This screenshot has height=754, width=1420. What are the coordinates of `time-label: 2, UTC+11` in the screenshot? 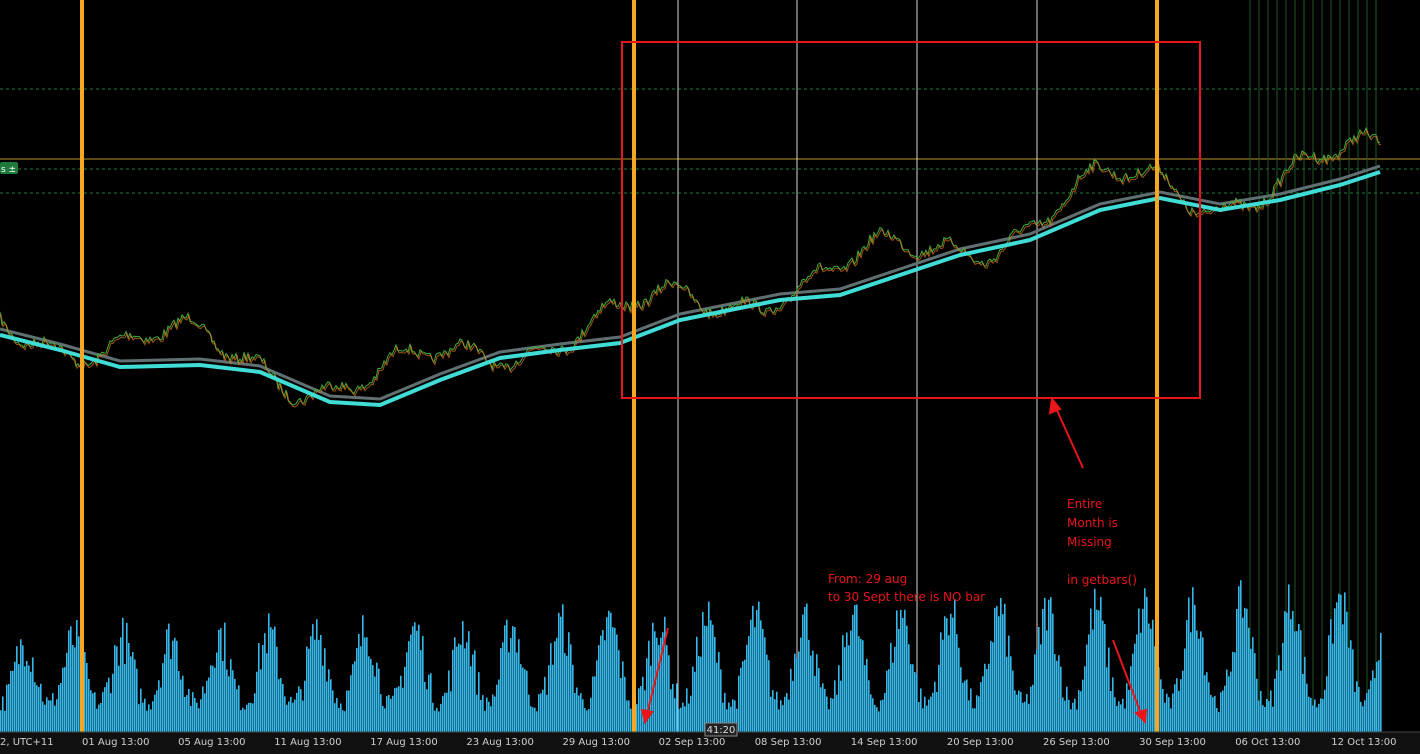 It's located at (27, 742).